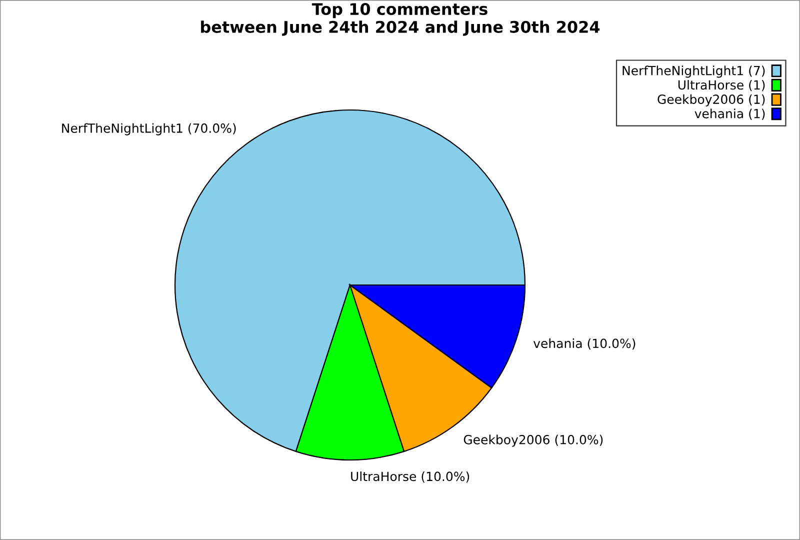 The width and height of the screenshot is (800, 540). What do you see at coordinates (400, 19) in the screenshot?
I see `chart-title: Top 10 commenters between June 24th 2024 and June 30th 2024` at bounding box center [400, 19].